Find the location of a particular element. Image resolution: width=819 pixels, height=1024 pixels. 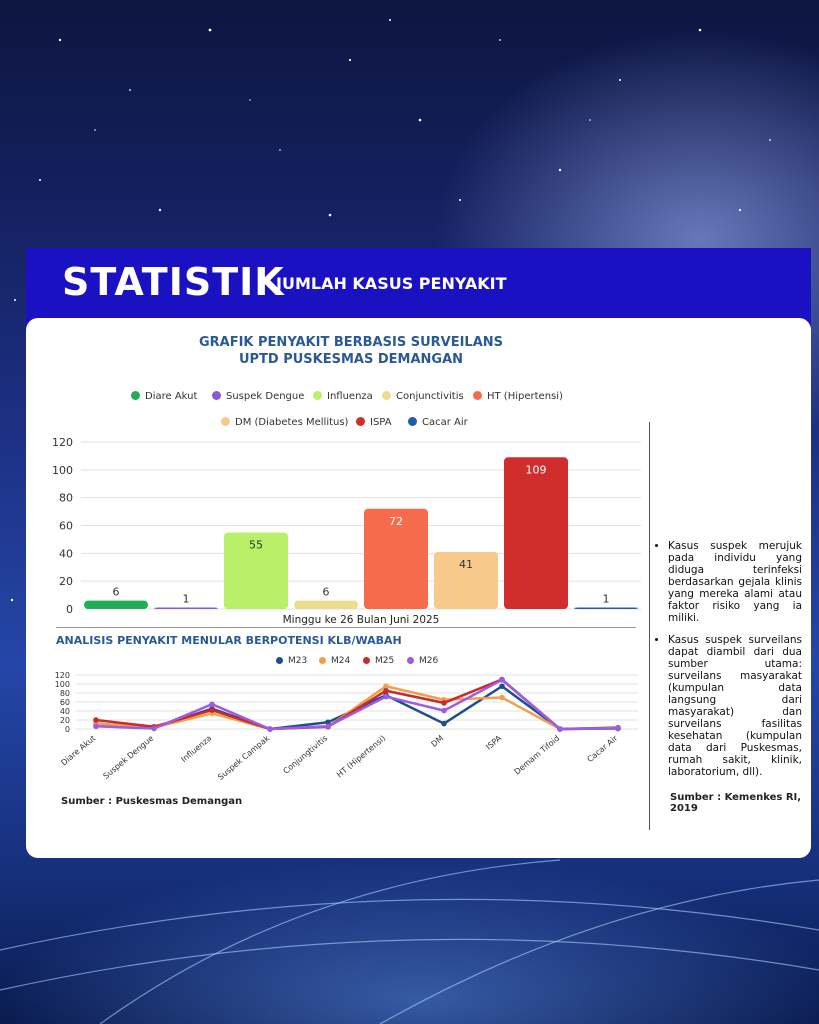

x-tick-label: Diare Akut is located at coordinates (78, 751).